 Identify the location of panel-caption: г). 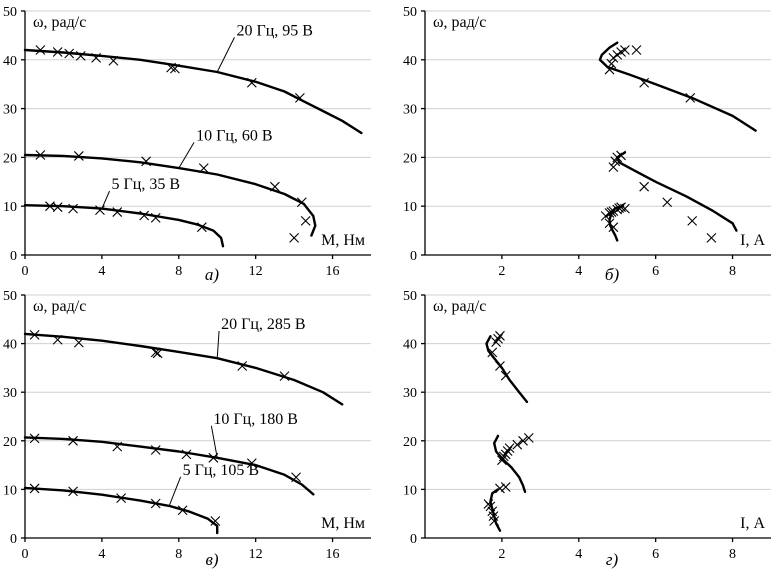
(612, 559).